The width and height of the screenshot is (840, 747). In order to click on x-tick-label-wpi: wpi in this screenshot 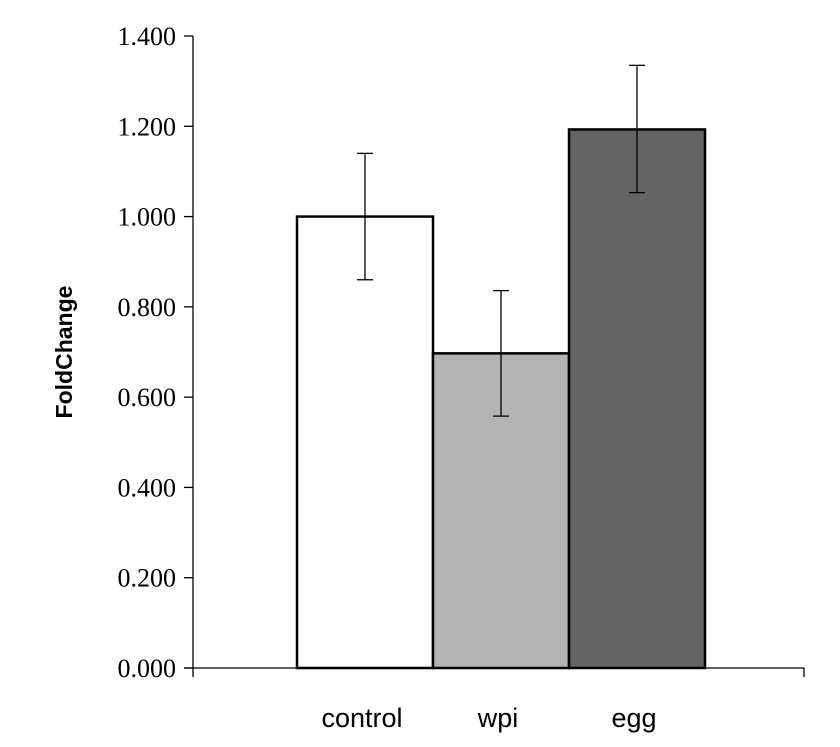, I will do `click(498, 718)`.